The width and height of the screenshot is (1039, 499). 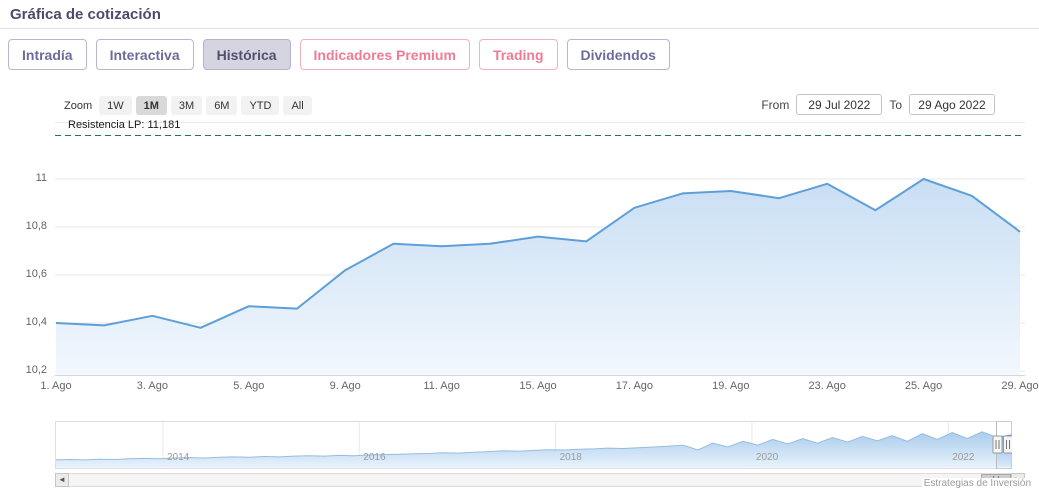 What do you see at coordinates (62, 480) in the screenshot?
I see `scrollbar-left-arrow: ◄` at bounding box center [62, 480].